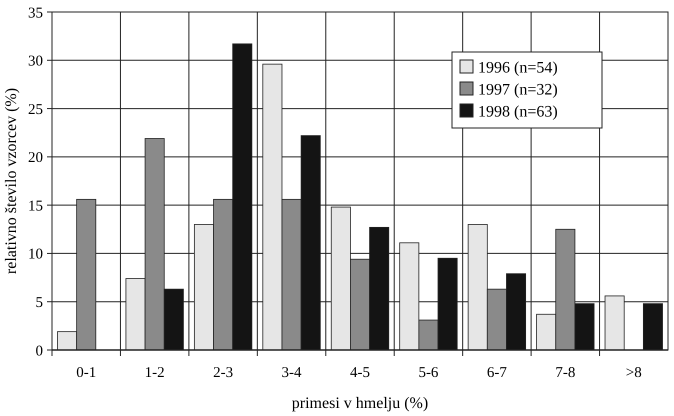 This screenshot has height=416, width=674. Describe the element at coordinates (360, 403) in the screenshot. I see `x-axis-title: primesi v hmelju (%)` at that location.